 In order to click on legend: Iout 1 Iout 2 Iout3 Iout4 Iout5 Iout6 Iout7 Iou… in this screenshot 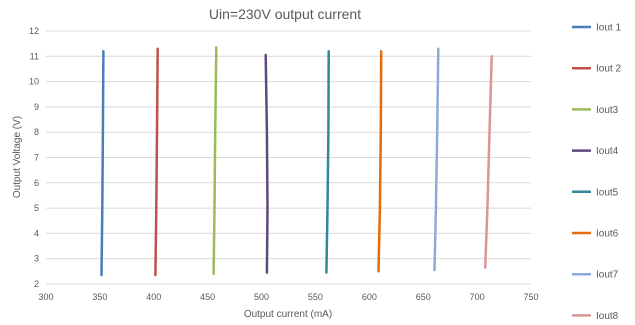, I will do `click(596, 172)`.